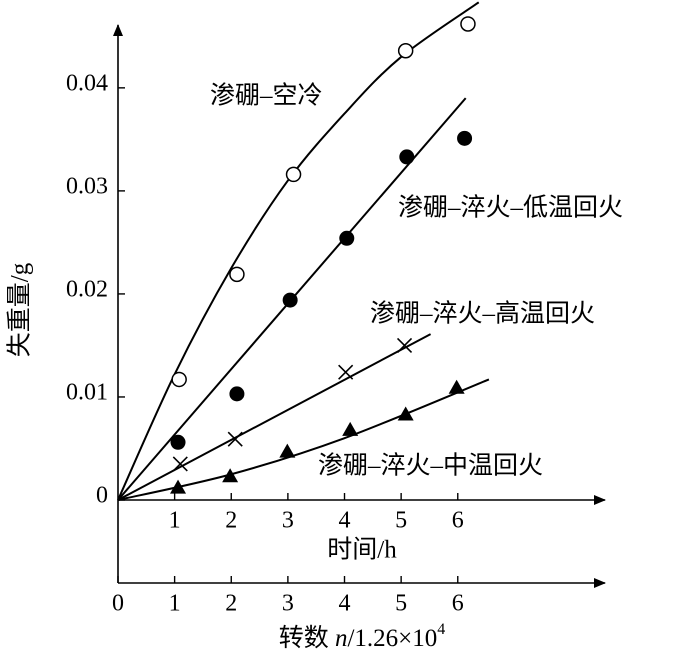 This screenshot has width=688, height=665. I want to click on x2-label-part: n, so click(341, 638).